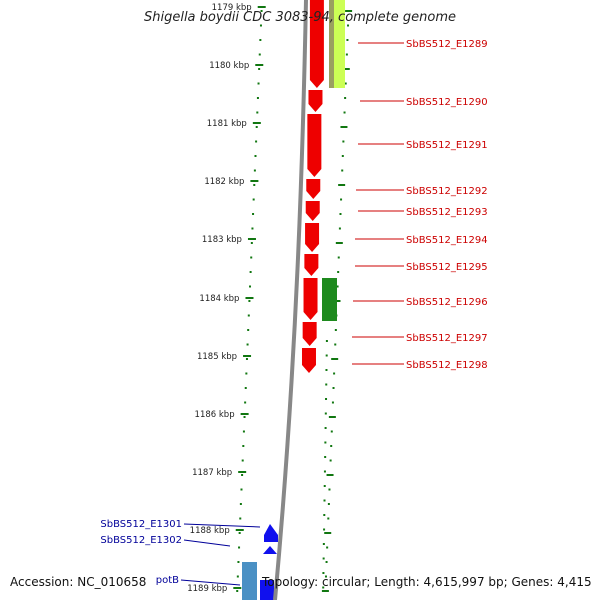 This screenshot has height=600, width=600. What do you see at coordinates (447, 302) in the screenshot?
I see `gene-label-right: SbBS512_E1296` at bounding box center [447, 302].